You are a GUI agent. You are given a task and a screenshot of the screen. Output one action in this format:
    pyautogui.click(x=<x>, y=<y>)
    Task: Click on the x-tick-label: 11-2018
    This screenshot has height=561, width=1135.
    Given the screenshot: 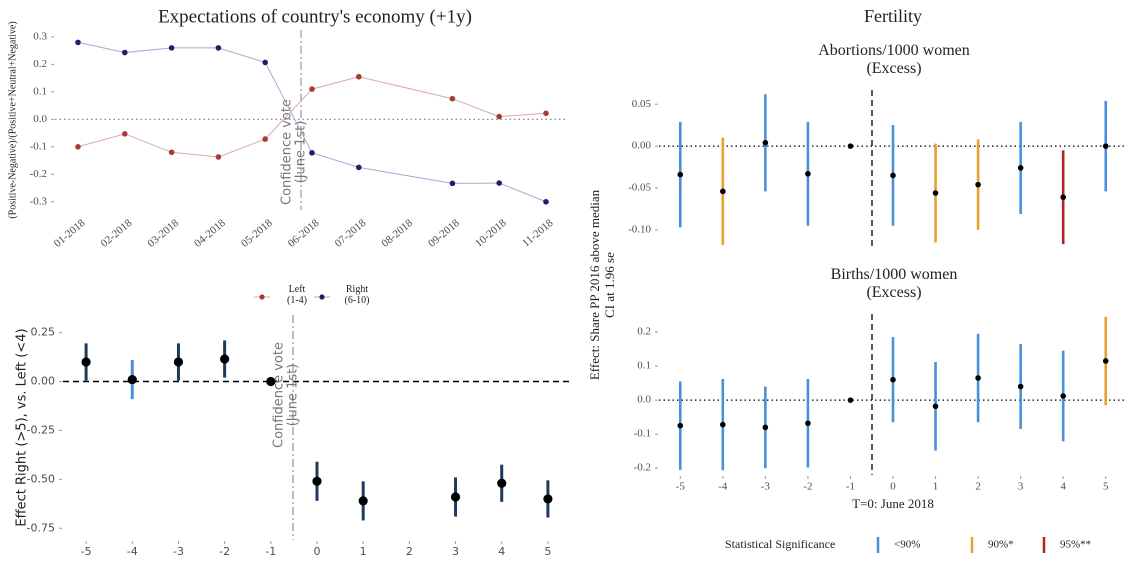 What is the action you would take?
    pyautogui.click(x=538, y=233)
    